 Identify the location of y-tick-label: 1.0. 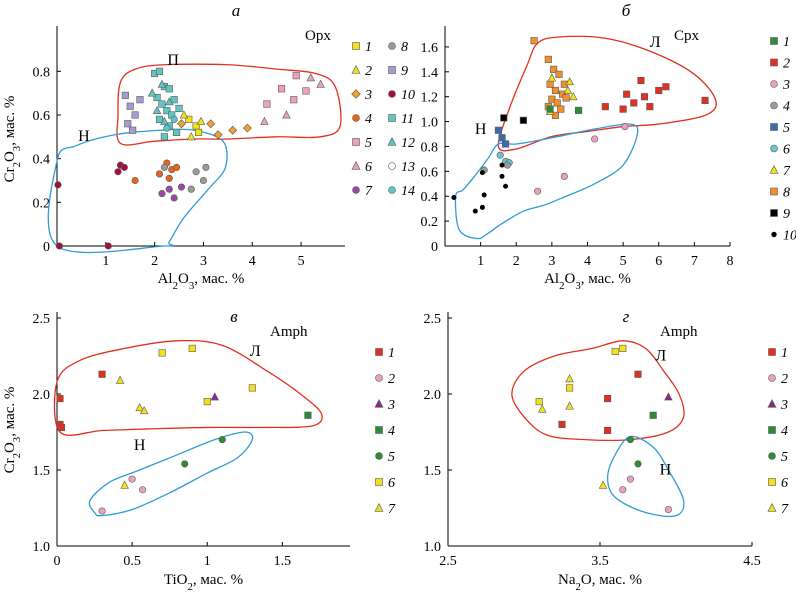
(433, 547).